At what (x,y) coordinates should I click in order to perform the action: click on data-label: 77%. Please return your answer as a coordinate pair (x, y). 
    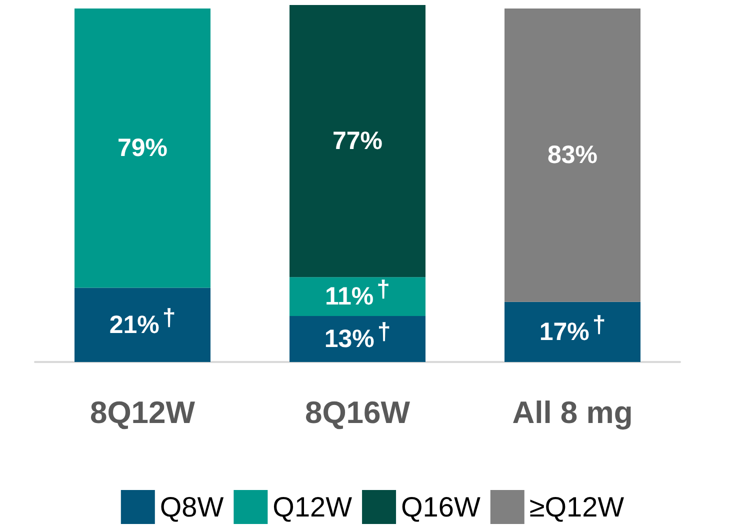
    Looking at the image, I should click on (357, 141).